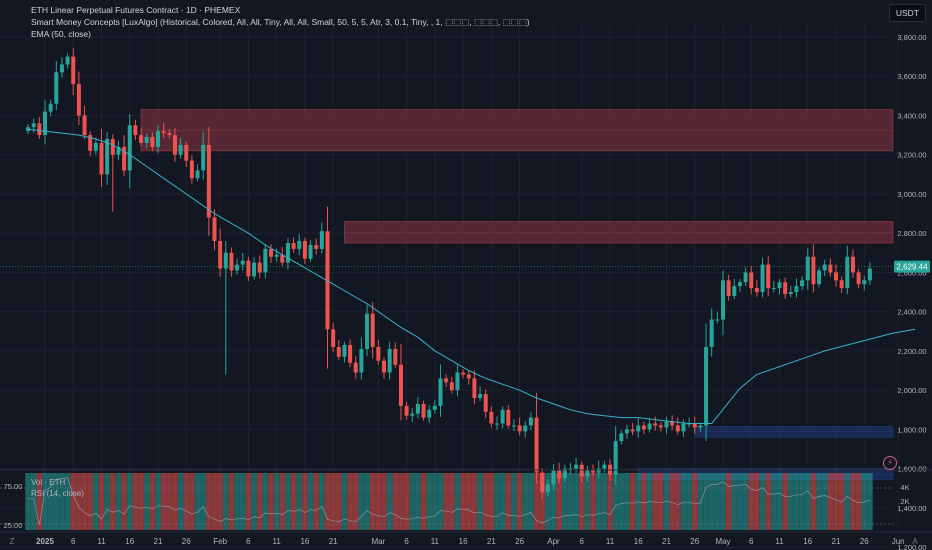 The image size is (932, 550). Describe the element at coordinates (48, 482) in the screenshot. I see `volume-legend: Vol · ETH` at that location.